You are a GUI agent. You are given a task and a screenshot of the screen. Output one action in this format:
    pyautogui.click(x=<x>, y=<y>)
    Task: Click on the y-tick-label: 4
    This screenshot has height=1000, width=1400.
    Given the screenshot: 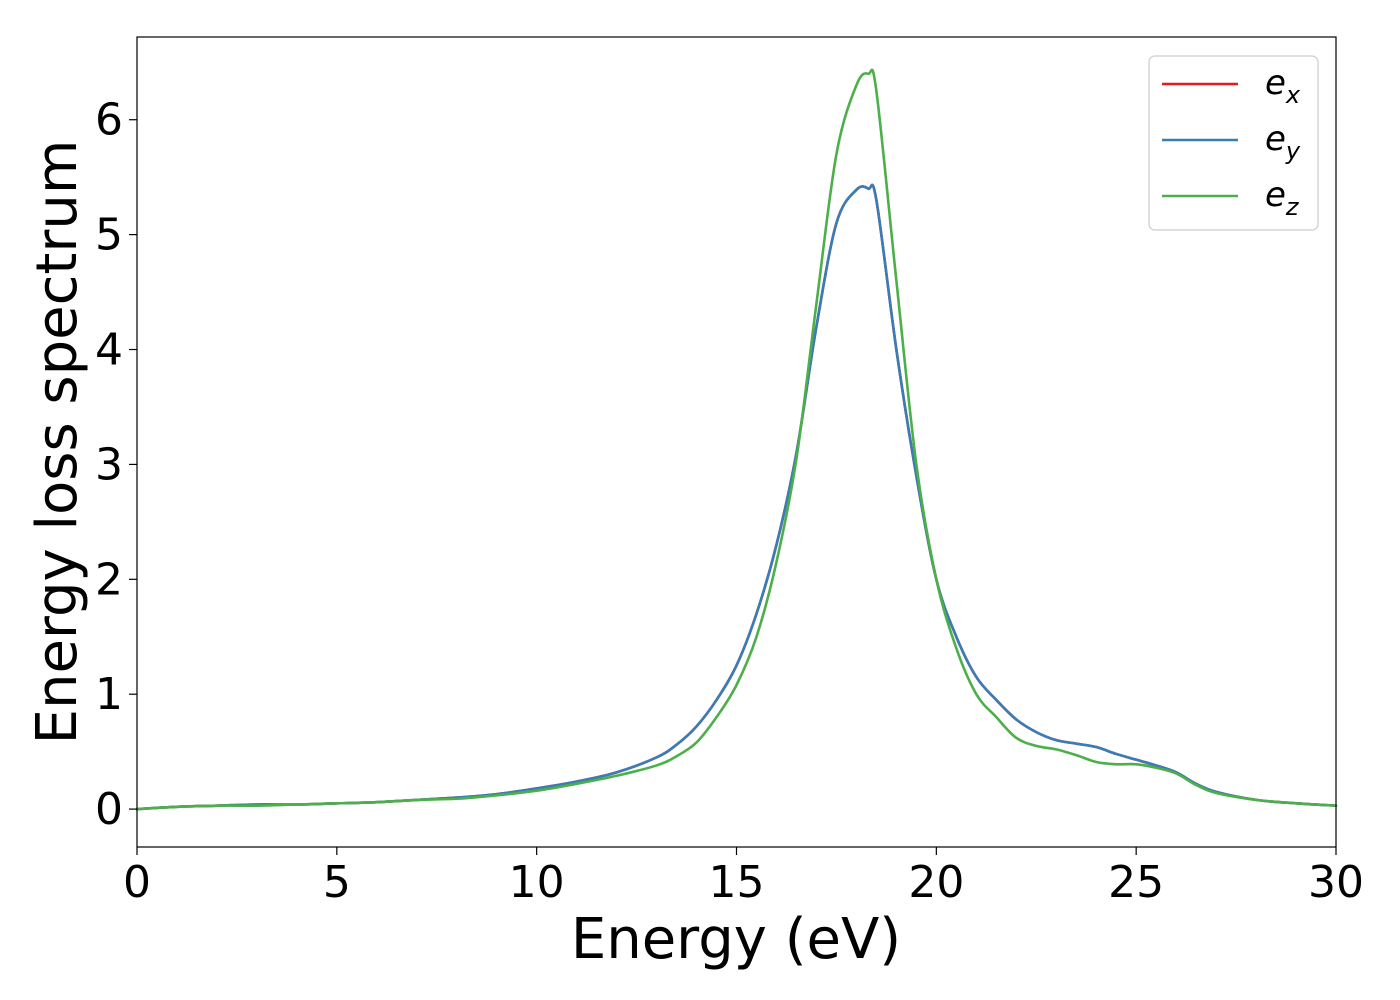 What is the action you would take?
    pyautogui.click(x=109, y=350)
    